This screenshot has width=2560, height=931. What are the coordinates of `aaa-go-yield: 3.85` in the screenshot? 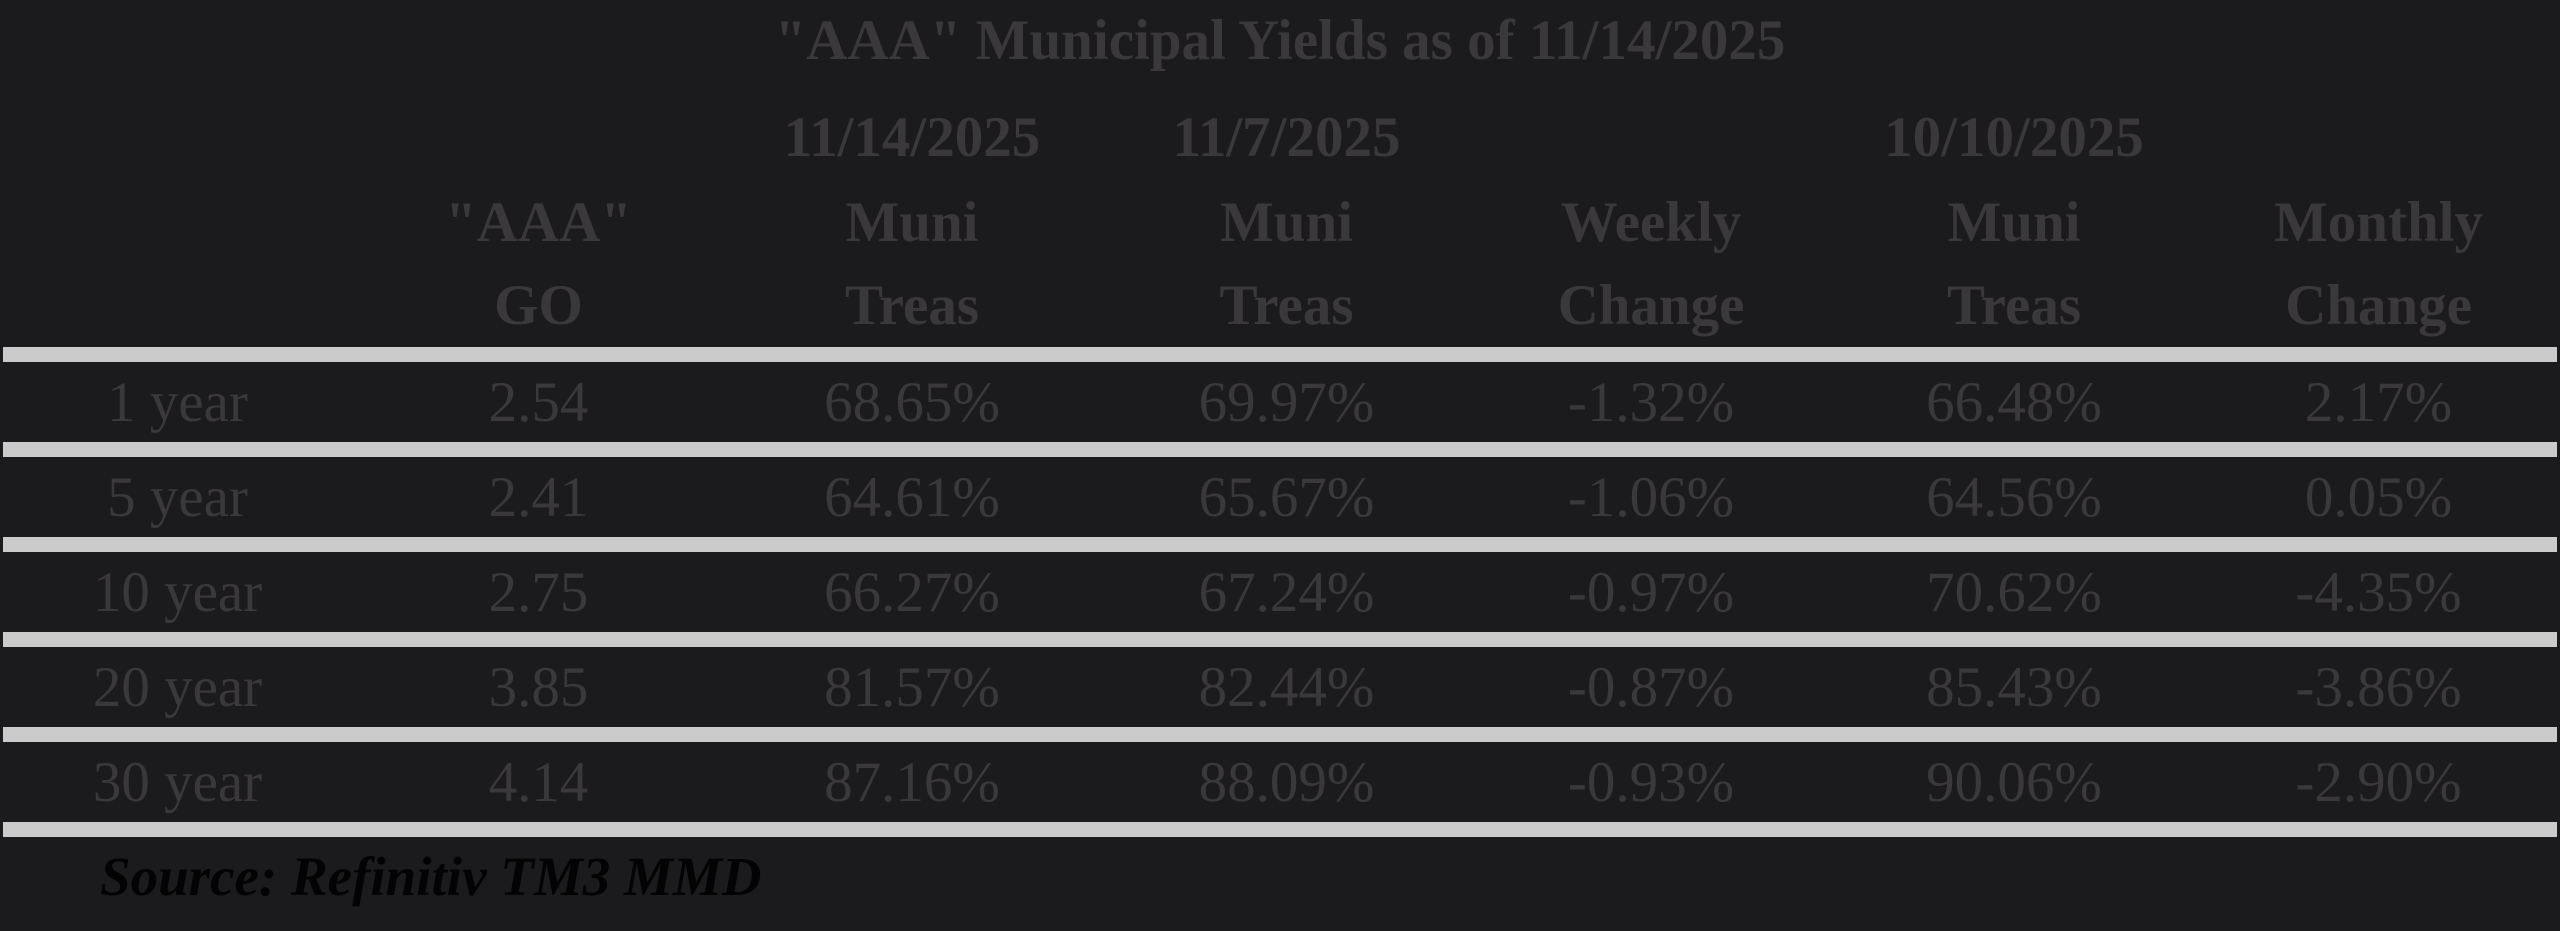 It's located at (538, 687).